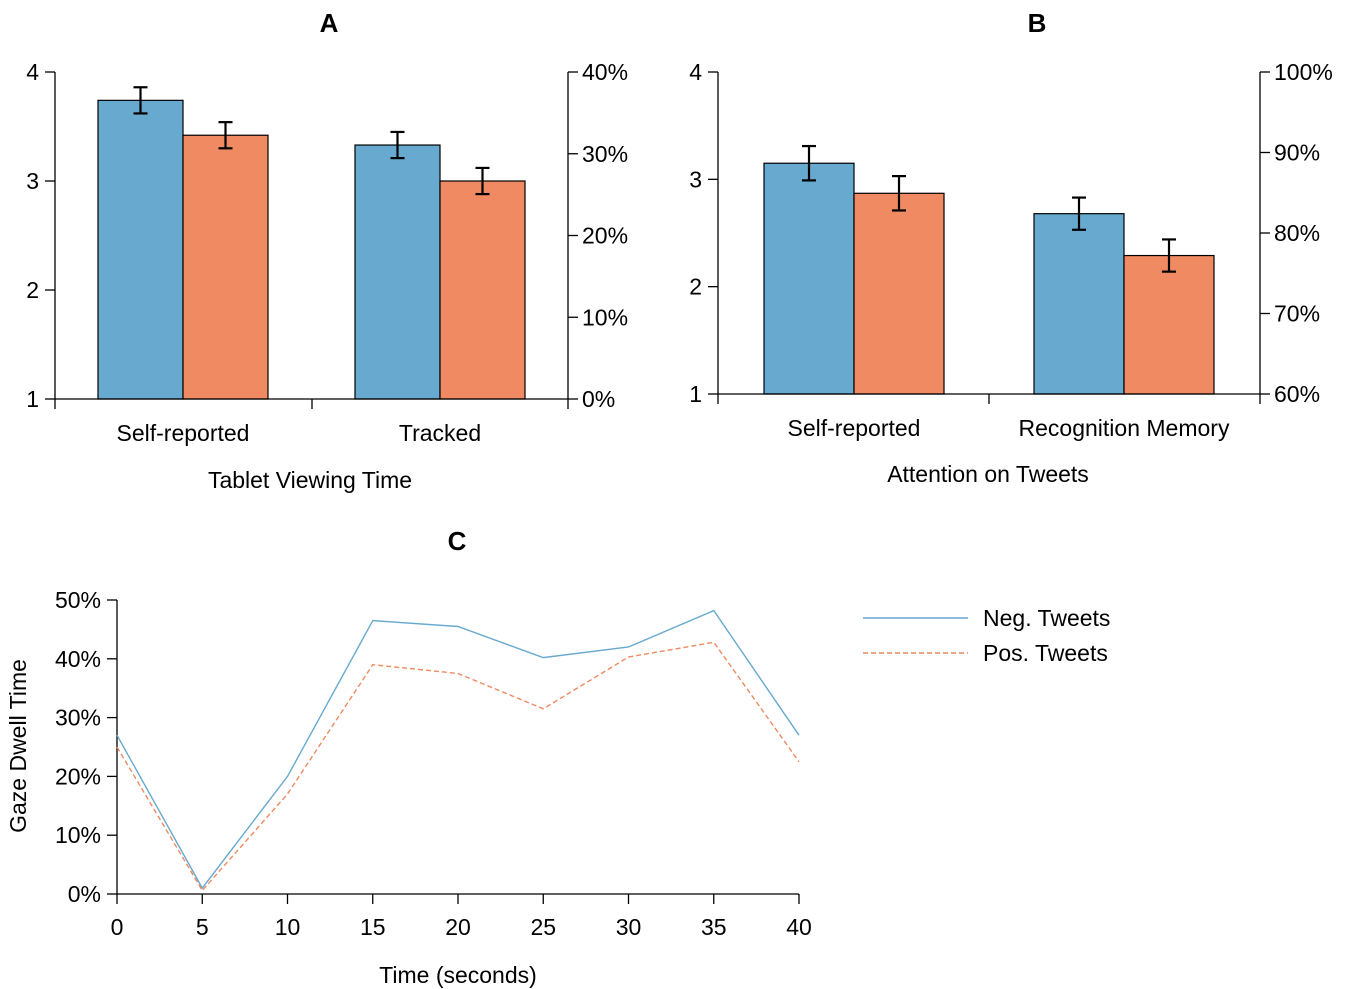 This screenshot has width=1352, height=989. I want to click on panel-a-category-label-0: Self-reported, so click(183, 433).